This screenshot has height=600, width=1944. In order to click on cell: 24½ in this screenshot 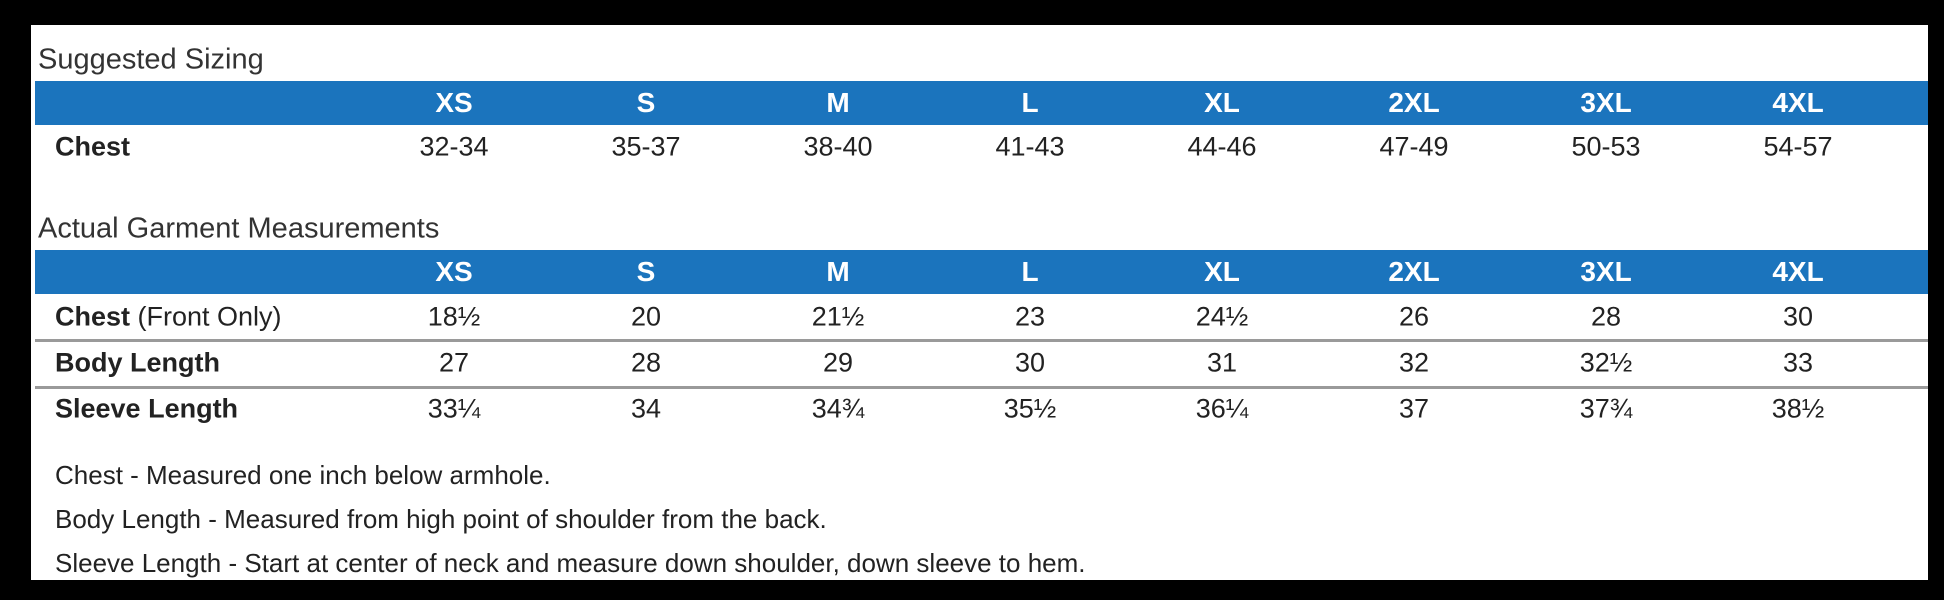, I will do `click(1222, 316)`.